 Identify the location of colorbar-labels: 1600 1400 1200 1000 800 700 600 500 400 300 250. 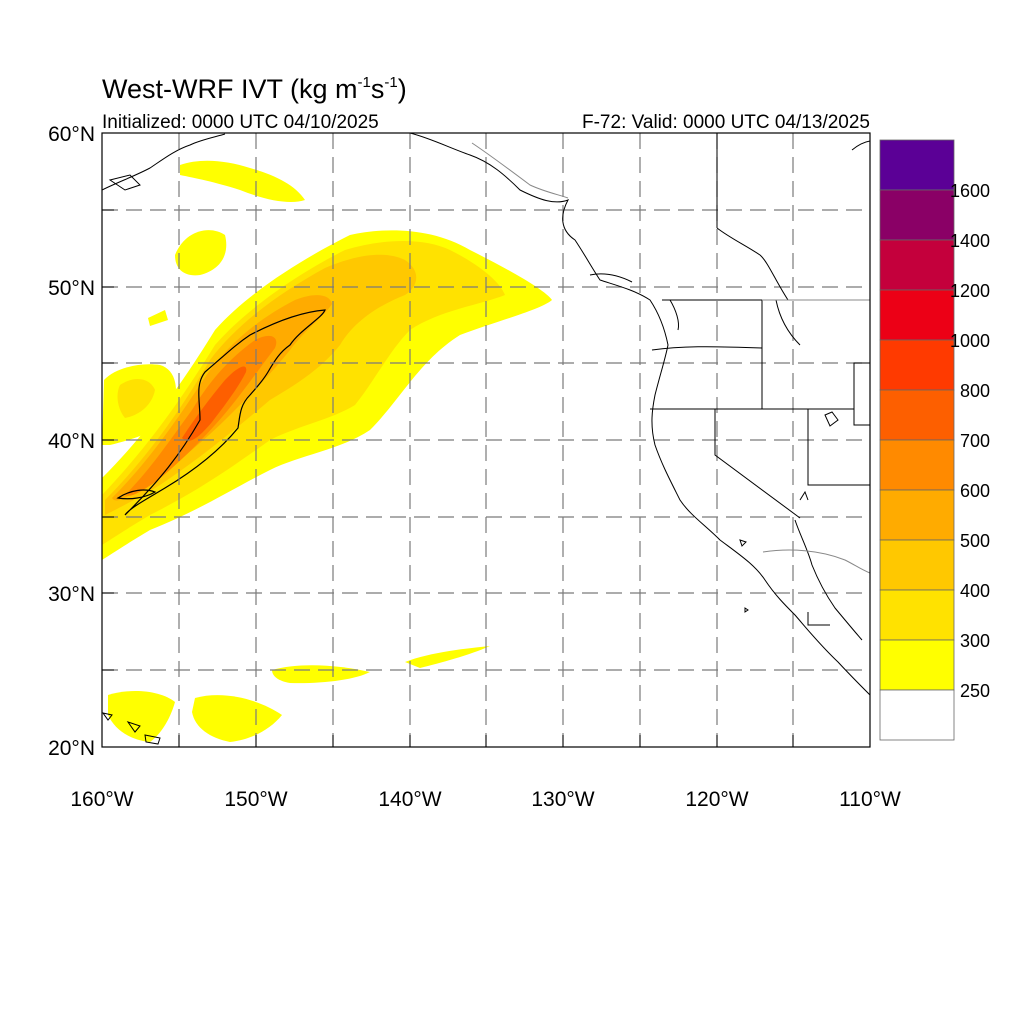
(970, 441).